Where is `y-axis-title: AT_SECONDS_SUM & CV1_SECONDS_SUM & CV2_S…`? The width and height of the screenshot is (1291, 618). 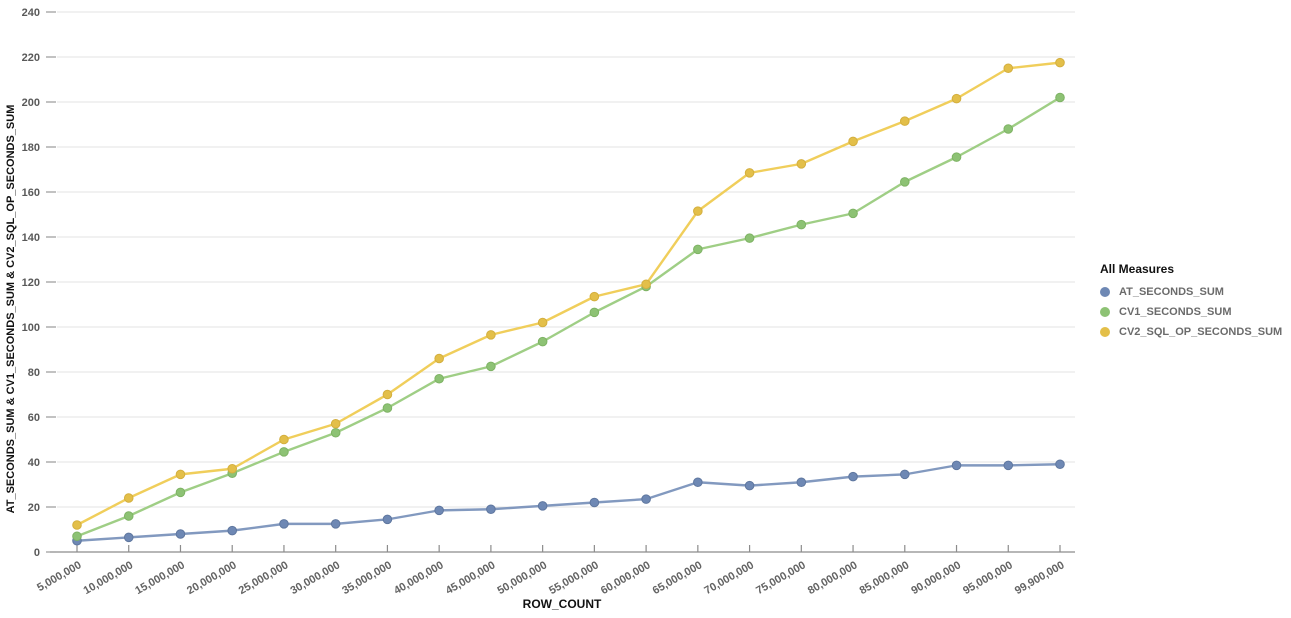
y-axis-title: AT_SECONDS_SUM & CV1_SECONDS_SUM & CV2_S… is located at coordinates (11, 309).